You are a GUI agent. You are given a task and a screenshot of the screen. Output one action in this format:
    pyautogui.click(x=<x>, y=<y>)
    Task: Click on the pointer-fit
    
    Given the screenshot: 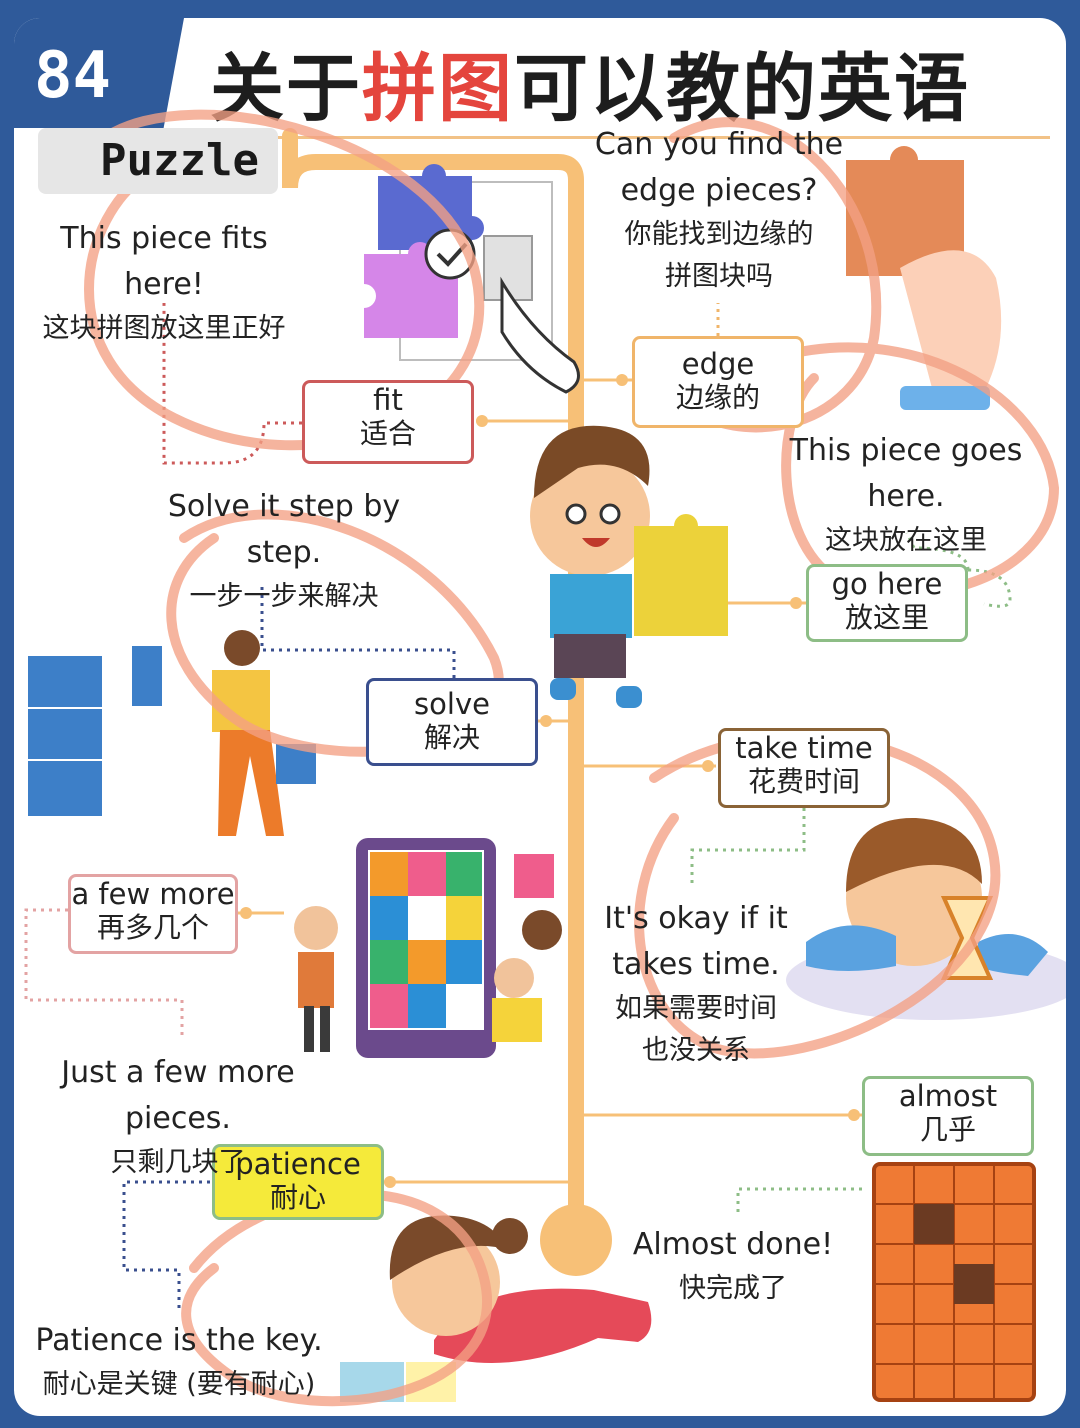 What is the action you would take?
    pyautogui.click(x=232, y=384)
    